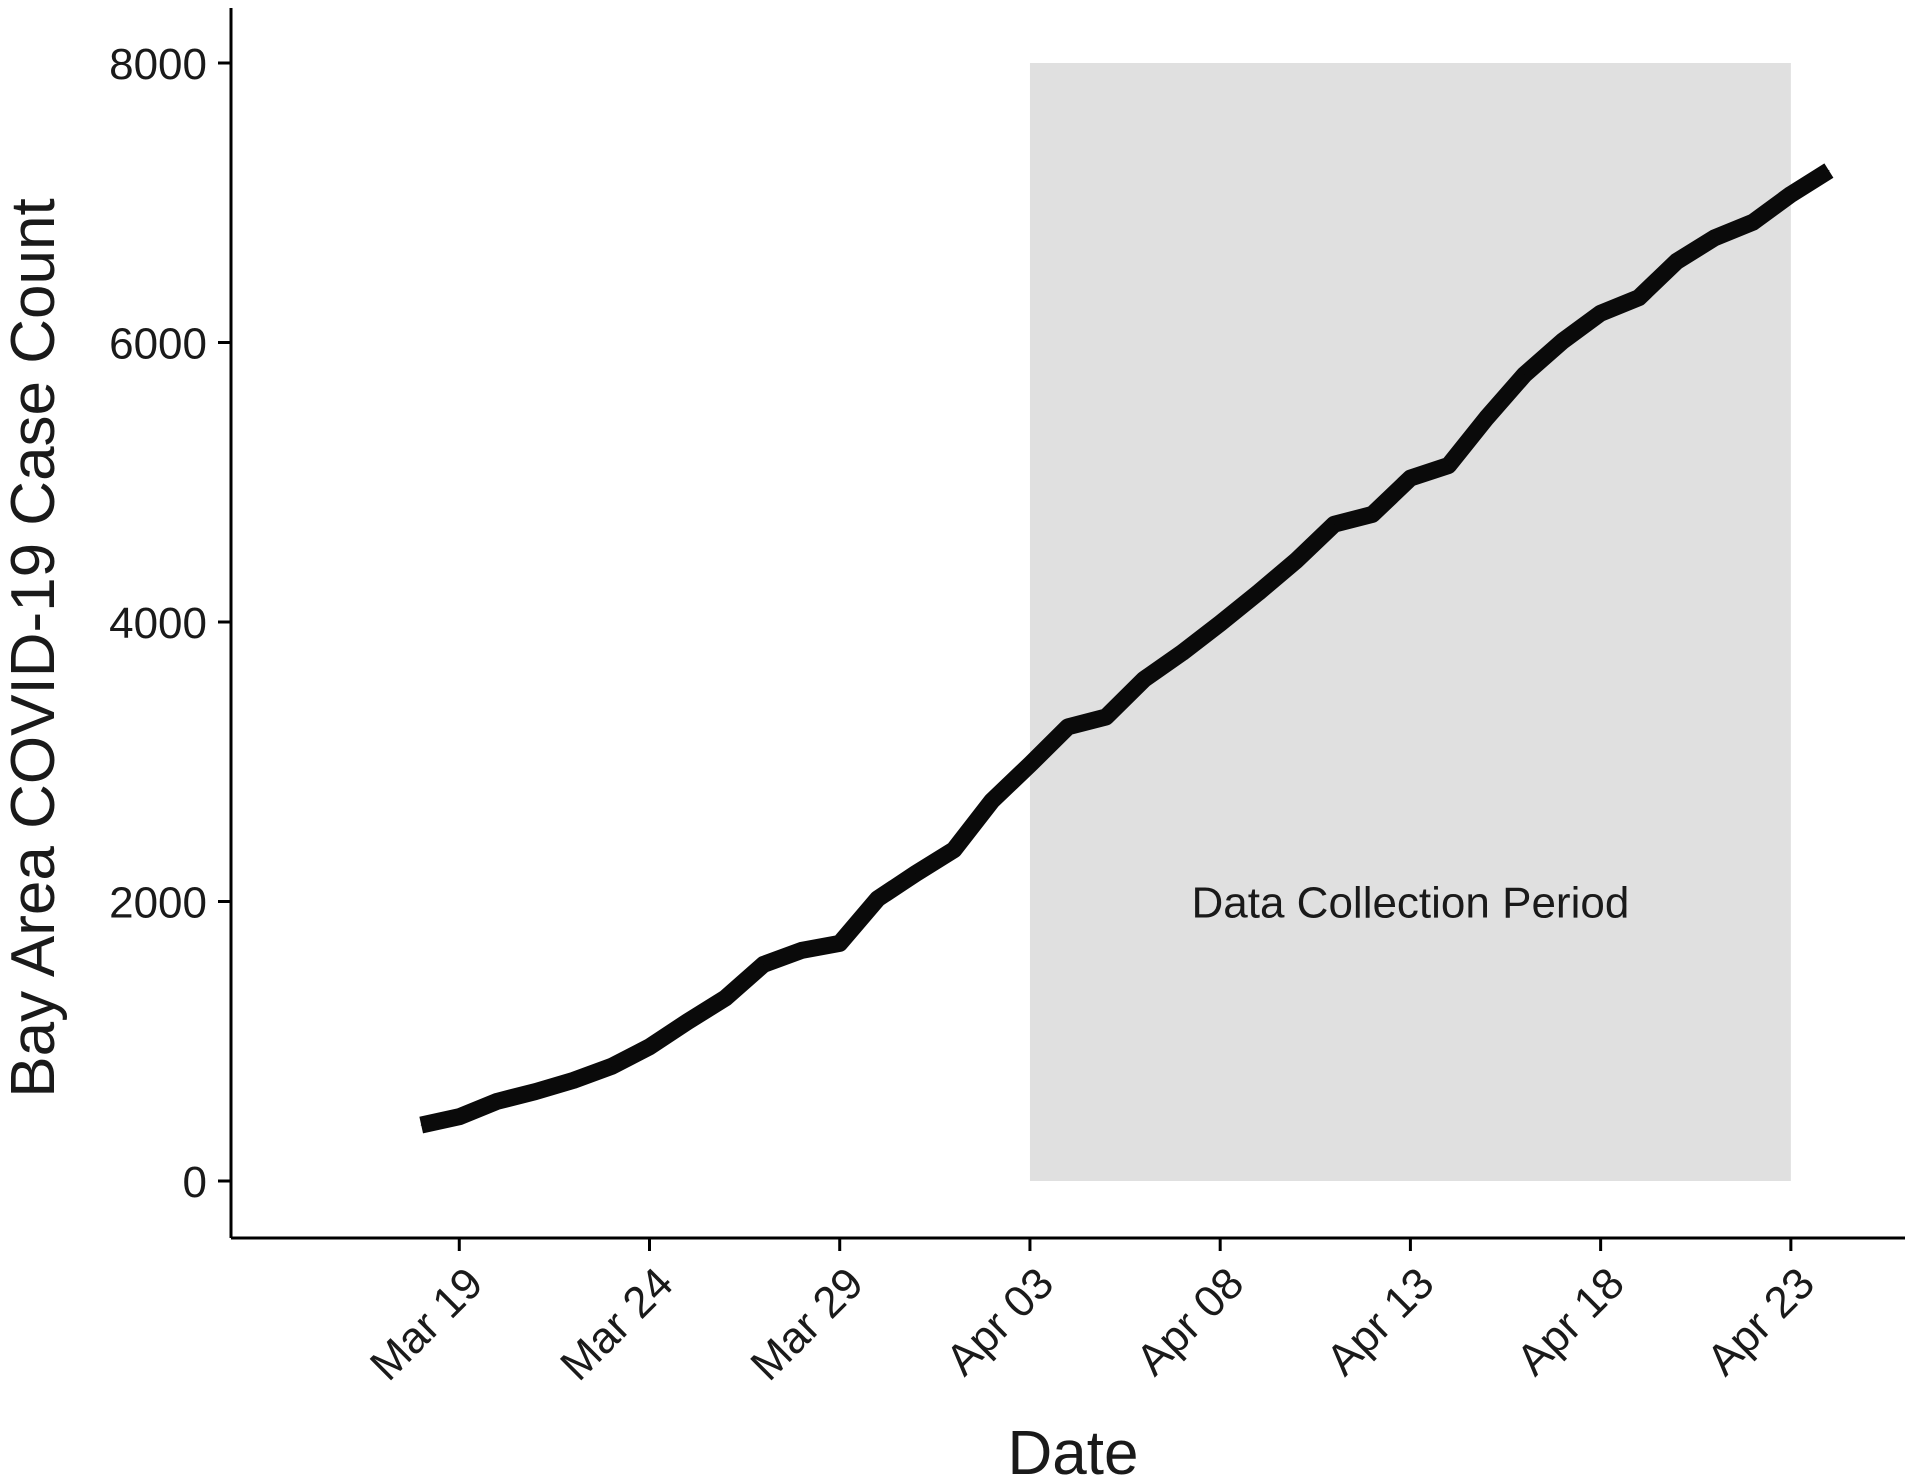 The height and width of the screenshot is (1483, 1910). What do you see at coordinates (426, 1323) in the screenshot?
I see `x-tick-label: Mar 19` at bounding box center [426, 1323].